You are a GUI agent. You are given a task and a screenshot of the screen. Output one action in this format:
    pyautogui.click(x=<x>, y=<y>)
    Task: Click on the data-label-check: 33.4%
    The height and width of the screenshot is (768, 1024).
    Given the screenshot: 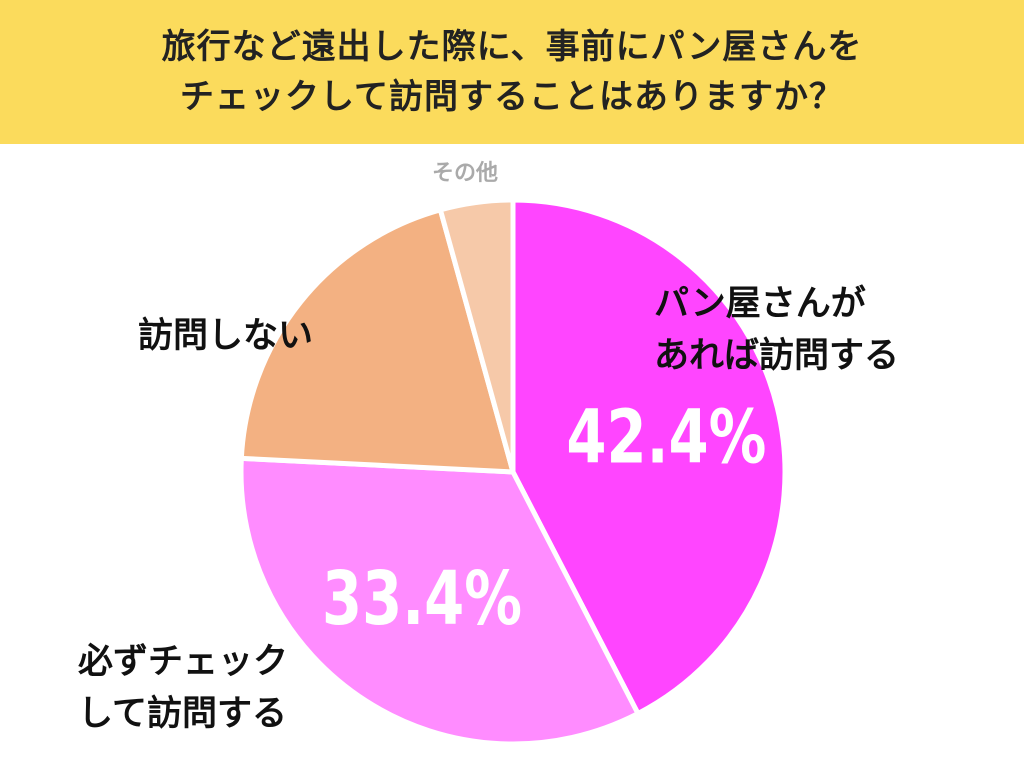 What is the action you would take?
    pyautogui.click(x=422, y=599)
    